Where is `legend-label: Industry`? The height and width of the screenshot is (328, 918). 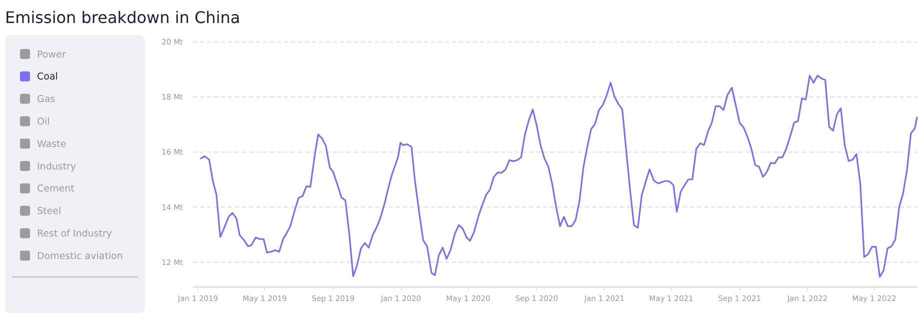 legend-label: Industry is located at coordinates (56, 166).